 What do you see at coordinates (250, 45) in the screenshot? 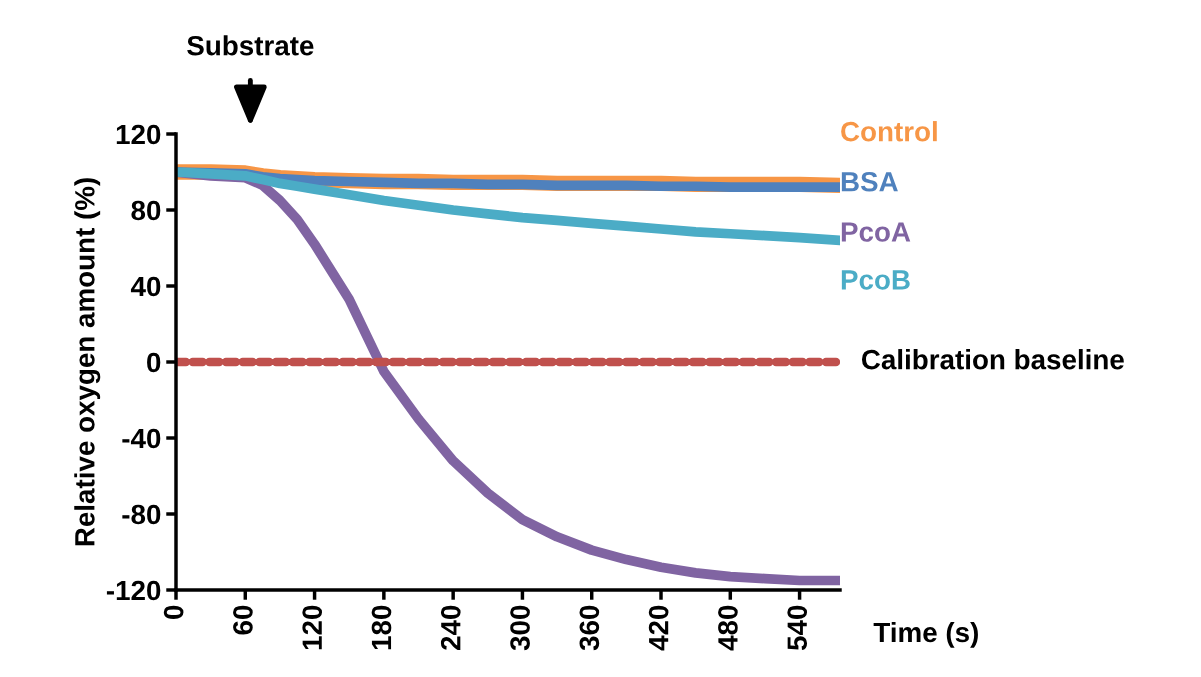
I see `text: Substrate` at bounding box center [250, 45].